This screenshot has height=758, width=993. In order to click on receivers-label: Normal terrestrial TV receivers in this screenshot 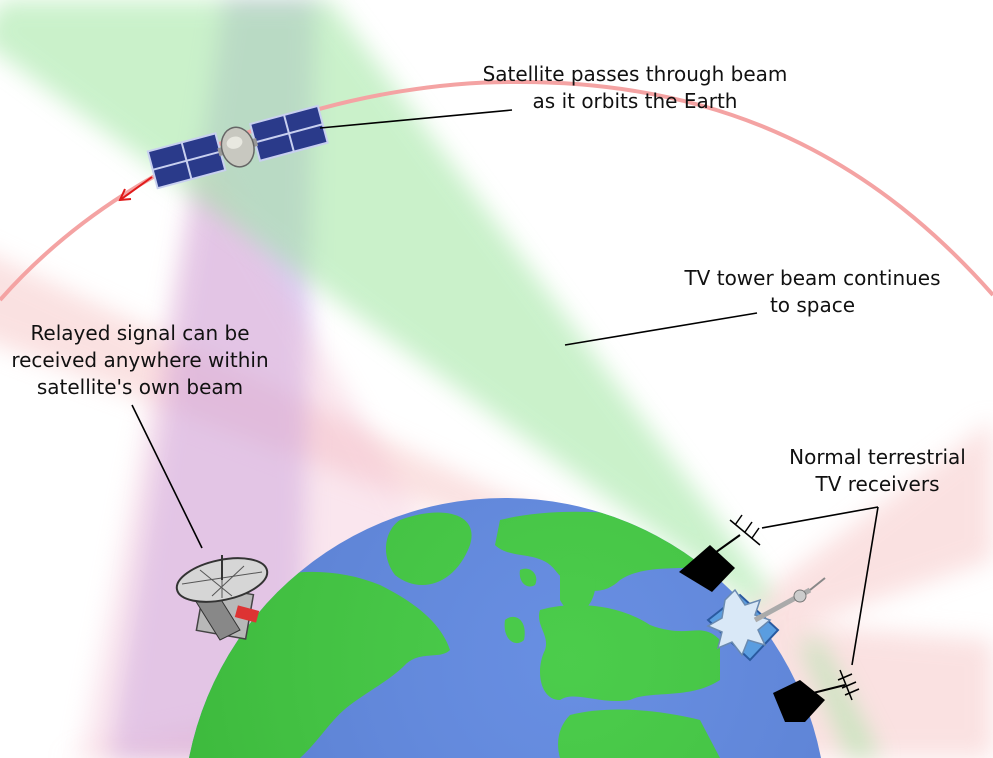, I will do `click(877, 470)`.